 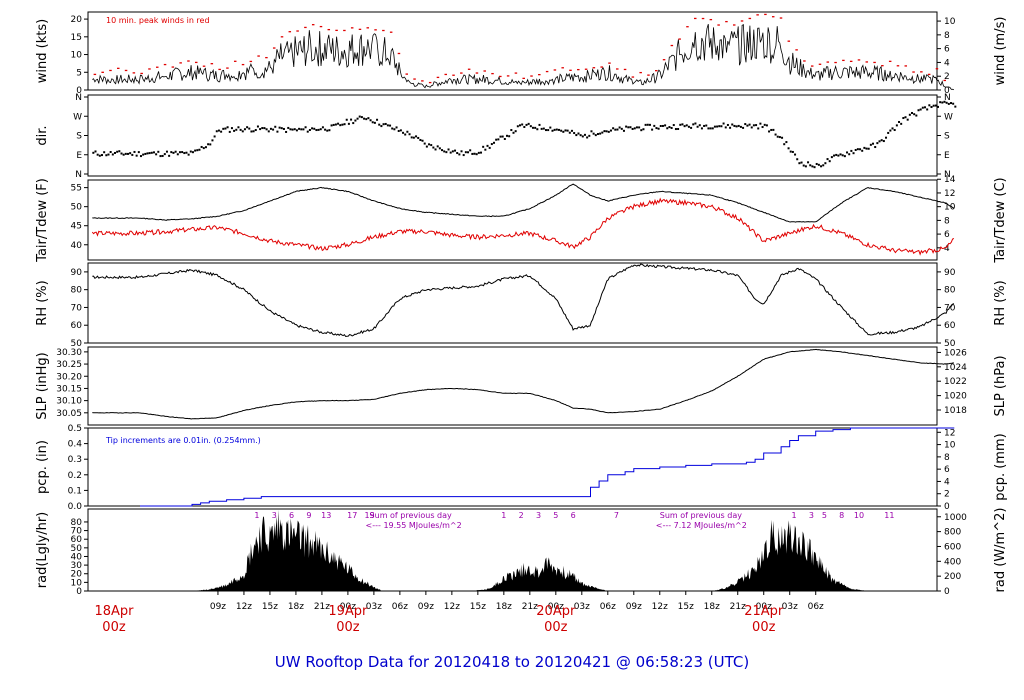 What do you see at coordinates (701, 515) in the screenshot?
I see `rad-sum-note: Sum of previous day` at bounding box center [701, 515].